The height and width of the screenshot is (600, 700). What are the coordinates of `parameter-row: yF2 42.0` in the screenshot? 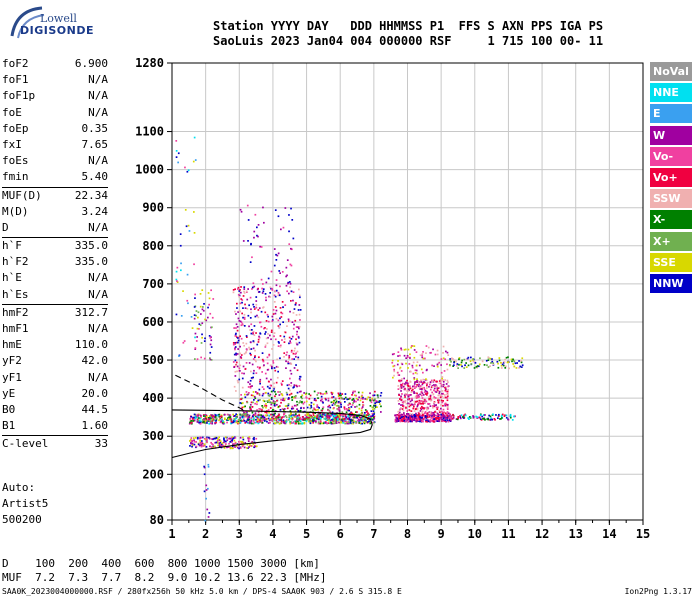 It's located at (55, 361).